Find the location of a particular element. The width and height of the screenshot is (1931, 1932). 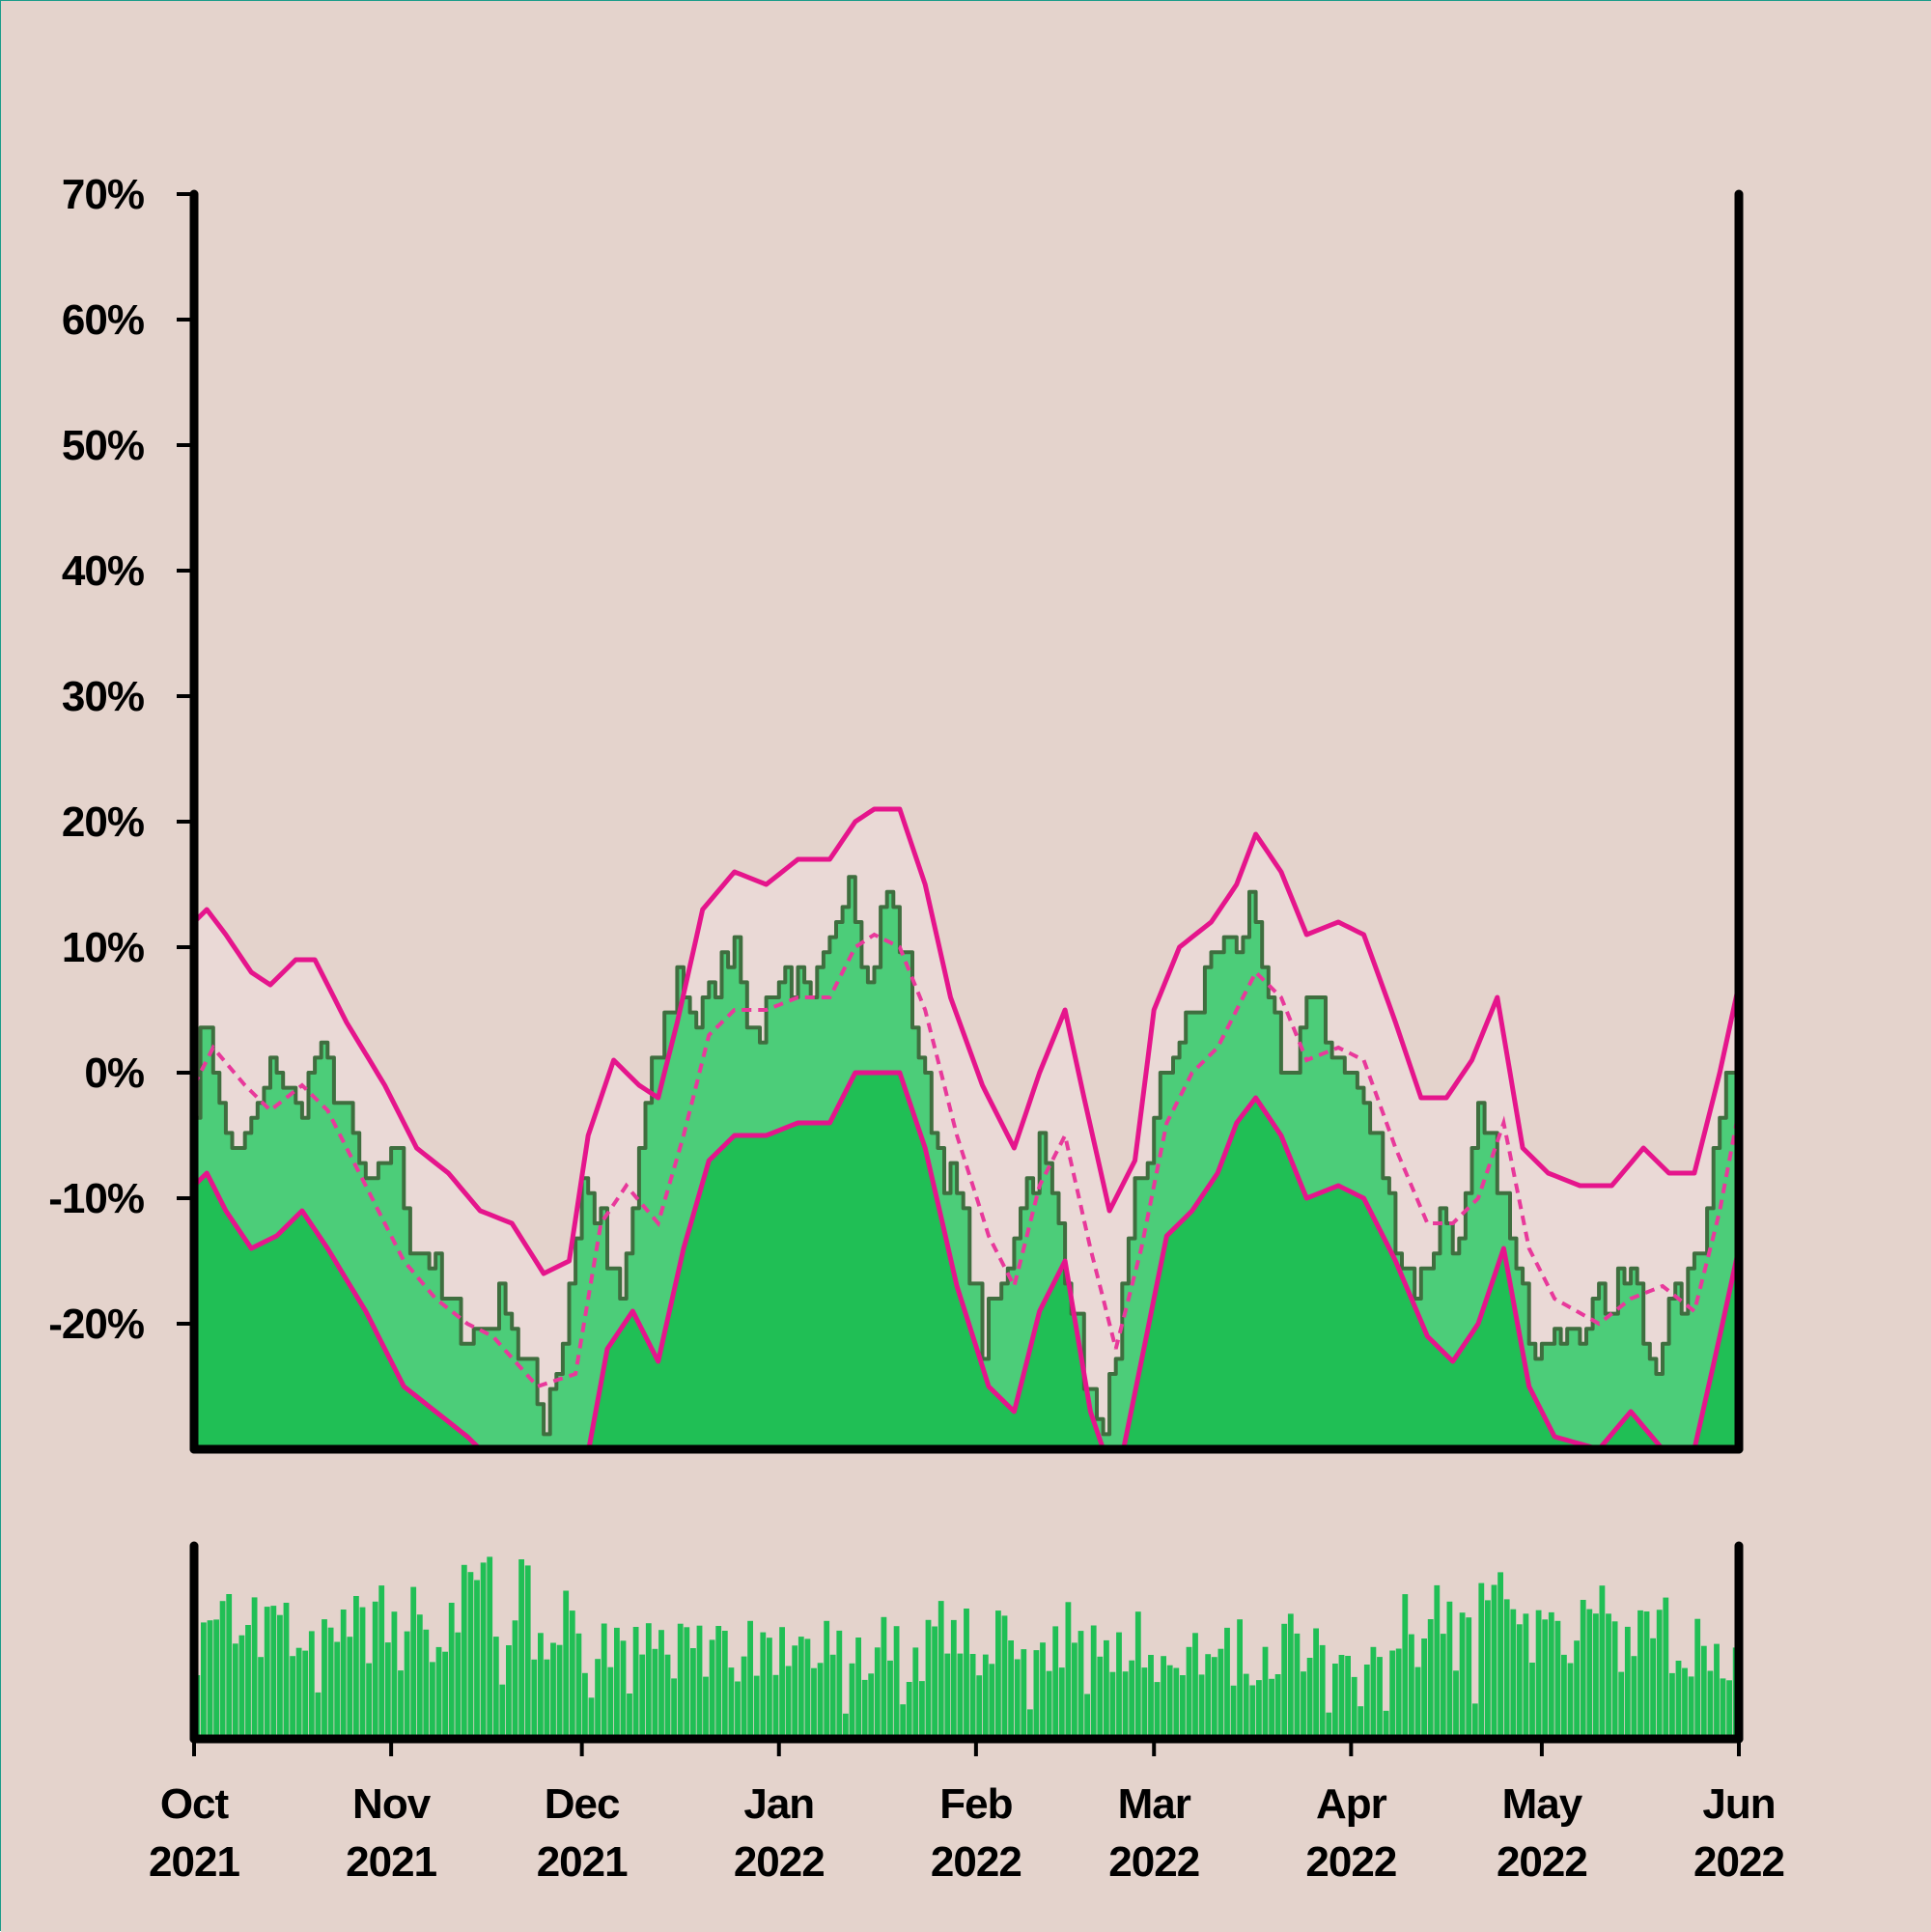

x-tick-month-label: Nov is located at coordinates (392, 1804).